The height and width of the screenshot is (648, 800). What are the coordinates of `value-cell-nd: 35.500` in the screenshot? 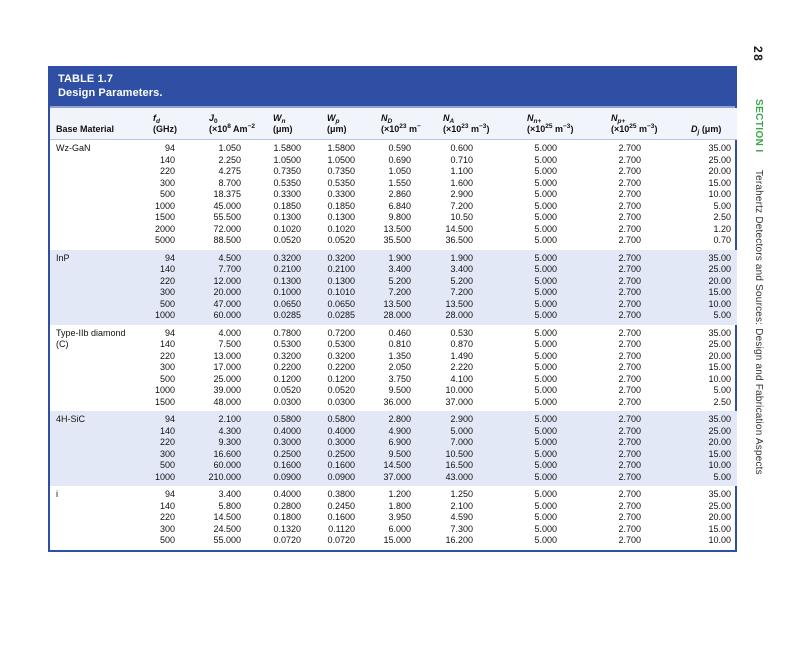 It's located at (397, 240).